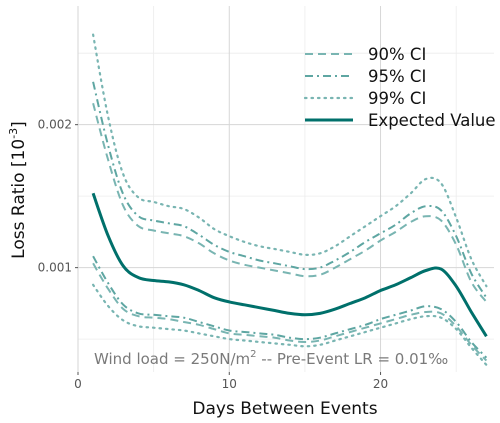 The width and height of the screenshot is (500, 423). I want to click on annotation-prefix: Wind load = 250N/m, so click(172, 359).